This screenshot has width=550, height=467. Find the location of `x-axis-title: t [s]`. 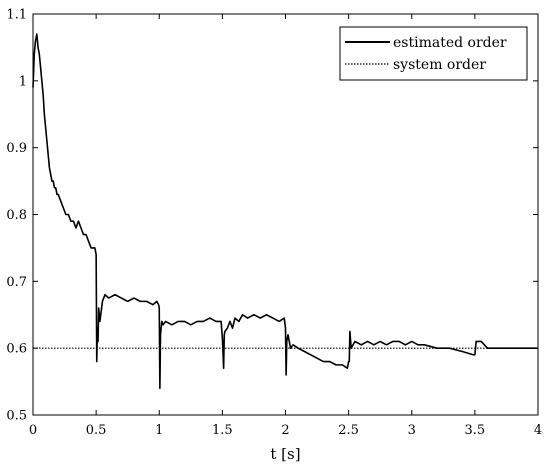

x-axis-title: t [s] is located at coordinates (285, 454).